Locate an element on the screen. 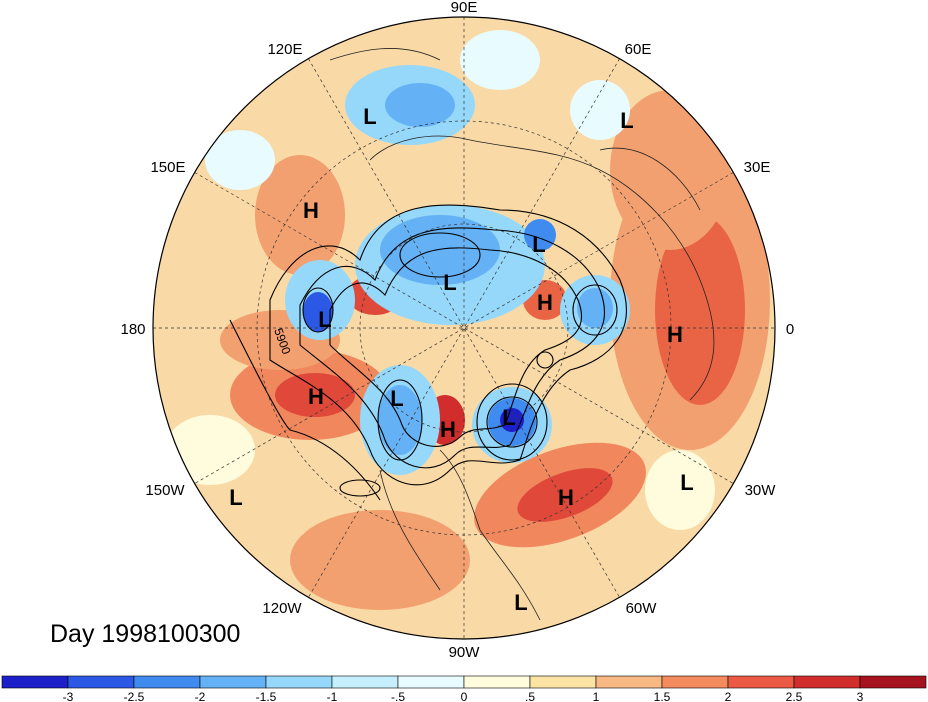  lon-label-120w: 120W is located at coordinates (282, 608).